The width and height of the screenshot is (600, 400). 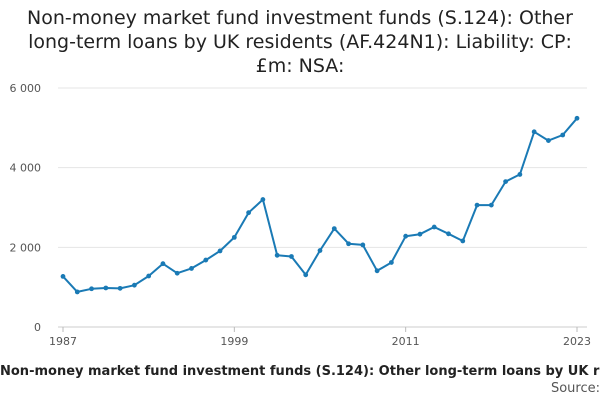 I want to click on x-tick-label: 1987, so click(x=63, y=341).